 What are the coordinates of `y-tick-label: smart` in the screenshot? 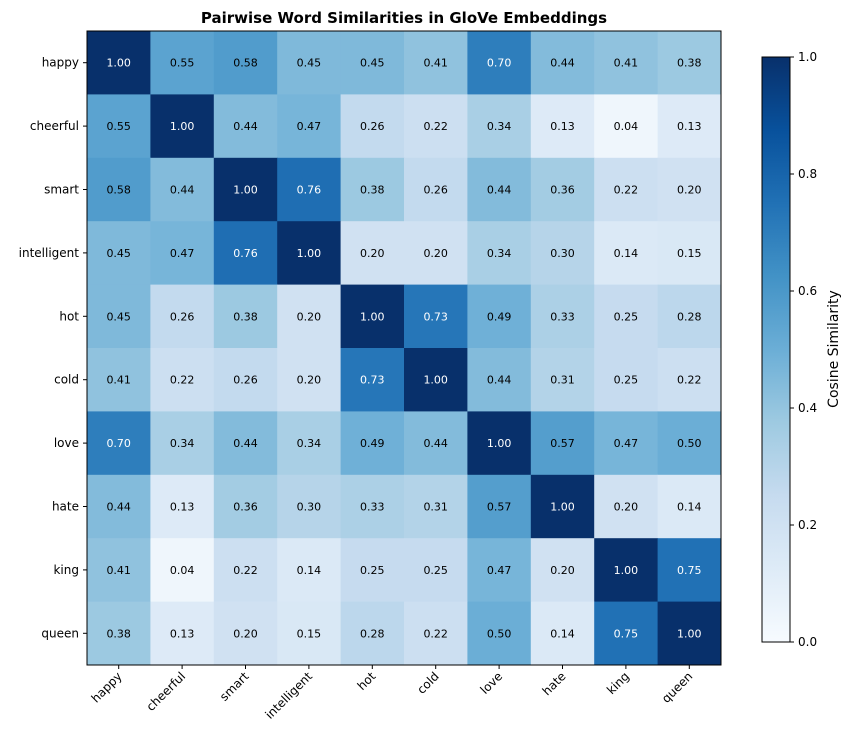 It's located at (61, 190).